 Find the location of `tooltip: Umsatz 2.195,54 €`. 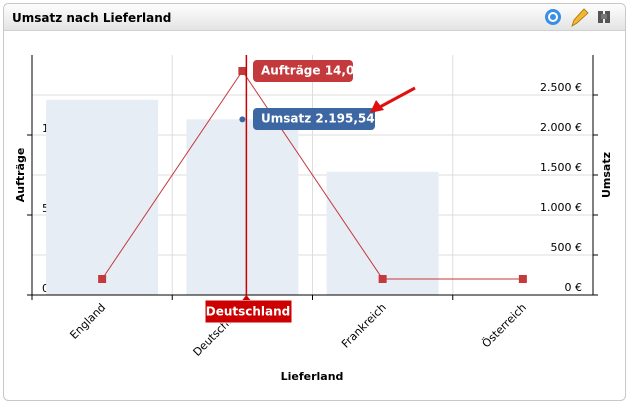

tooltip: Umsatz 2.195,54 € is located at coordinates (324, 119).